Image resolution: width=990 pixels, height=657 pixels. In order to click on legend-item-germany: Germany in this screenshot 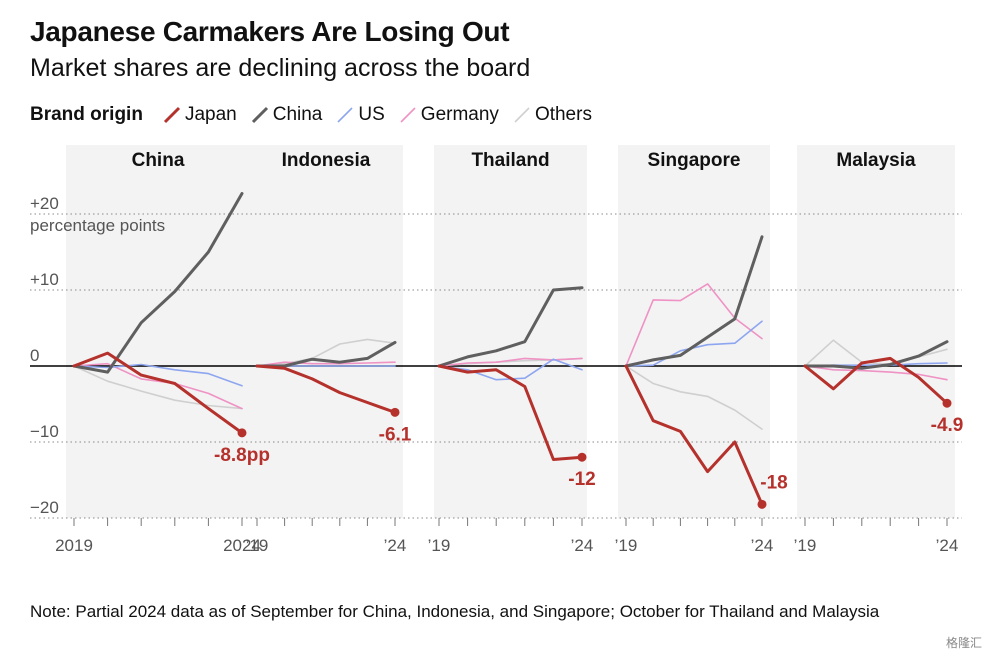, I will do `click(449, 115)`.